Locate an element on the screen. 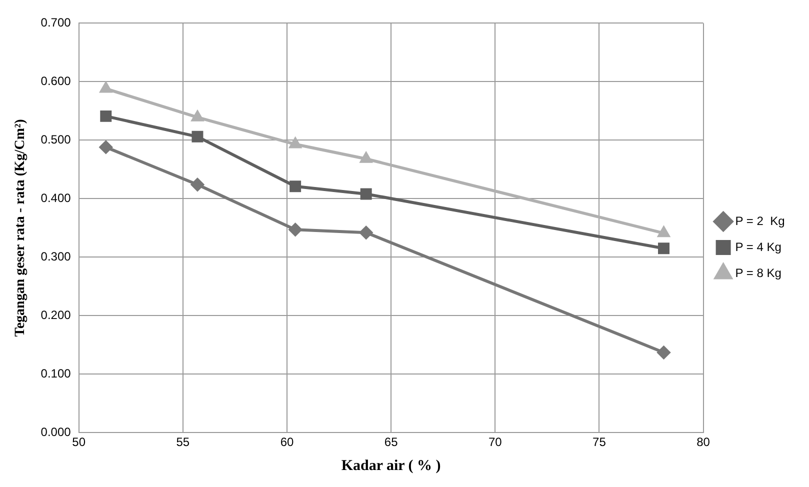  y-axis-title: Tegangan geser rata - rata (Kg/Cm²) is located at coordinates (20, 227).